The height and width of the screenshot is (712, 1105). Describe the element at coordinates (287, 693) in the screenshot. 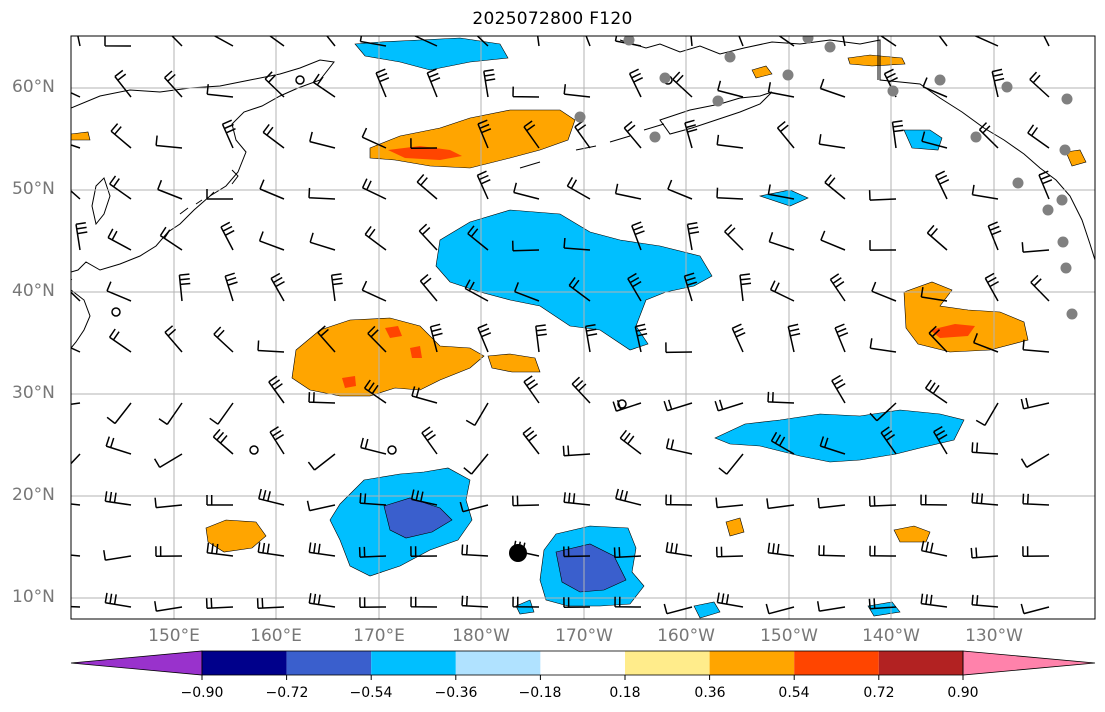

I see `colorbar-tick-label: −0.72` at that location.